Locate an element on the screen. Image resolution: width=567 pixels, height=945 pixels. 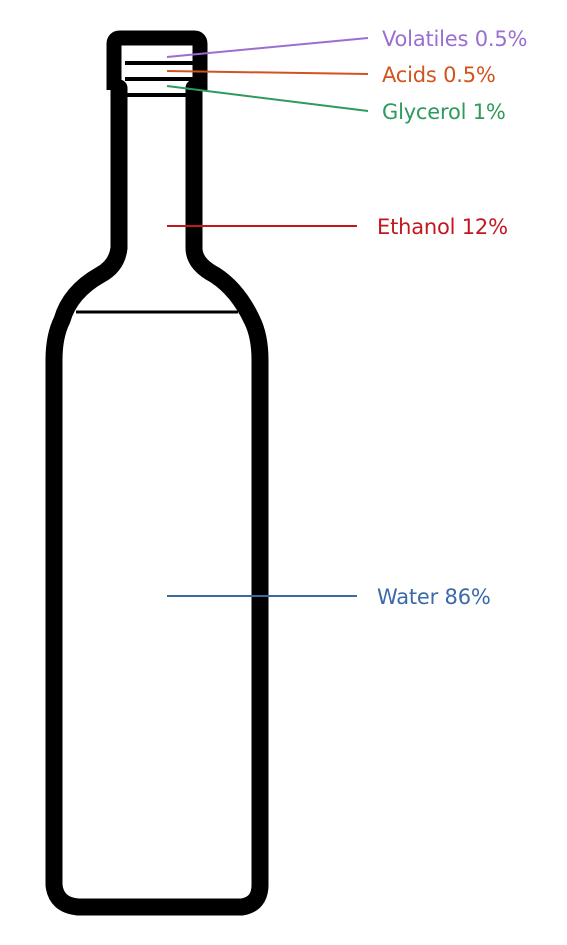
leader-line-volatiles is located at coordinates (267, 47).